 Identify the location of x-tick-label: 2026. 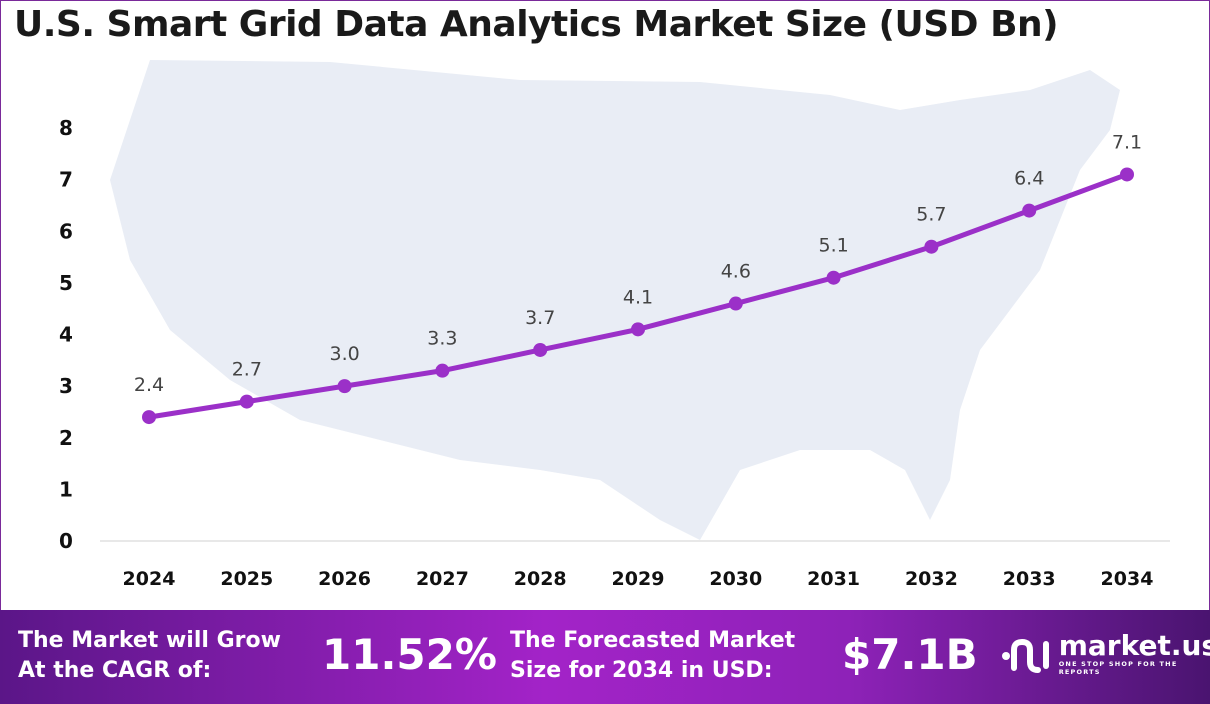
(344, 579).